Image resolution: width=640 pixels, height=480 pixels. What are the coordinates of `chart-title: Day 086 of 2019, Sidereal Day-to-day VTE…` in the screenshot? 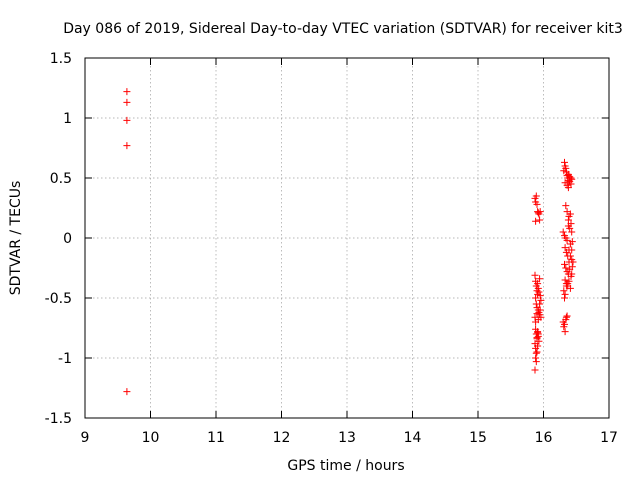 It's located at (343, 29).